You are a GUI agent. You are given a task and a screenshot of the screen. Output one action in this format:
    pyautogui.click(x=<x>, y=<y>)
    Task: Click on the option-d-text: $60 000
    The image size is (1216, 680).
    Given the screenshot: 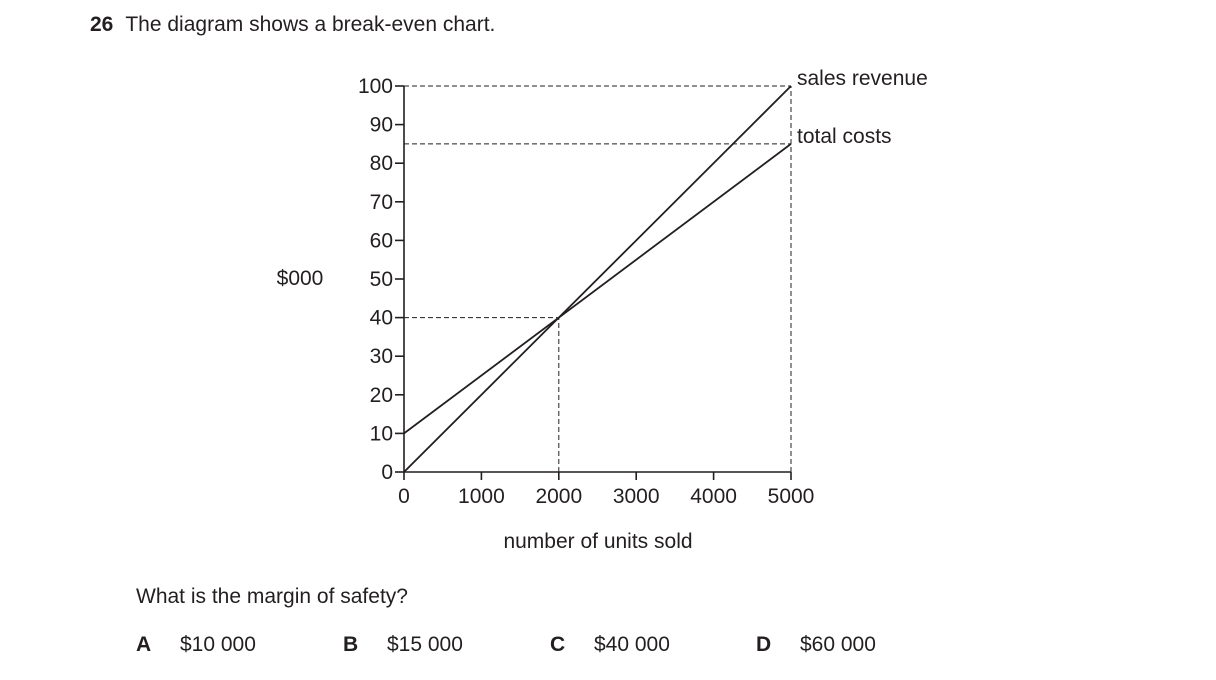 What is the action you would take?
    pyautogui.click(x=838, y=644)
    